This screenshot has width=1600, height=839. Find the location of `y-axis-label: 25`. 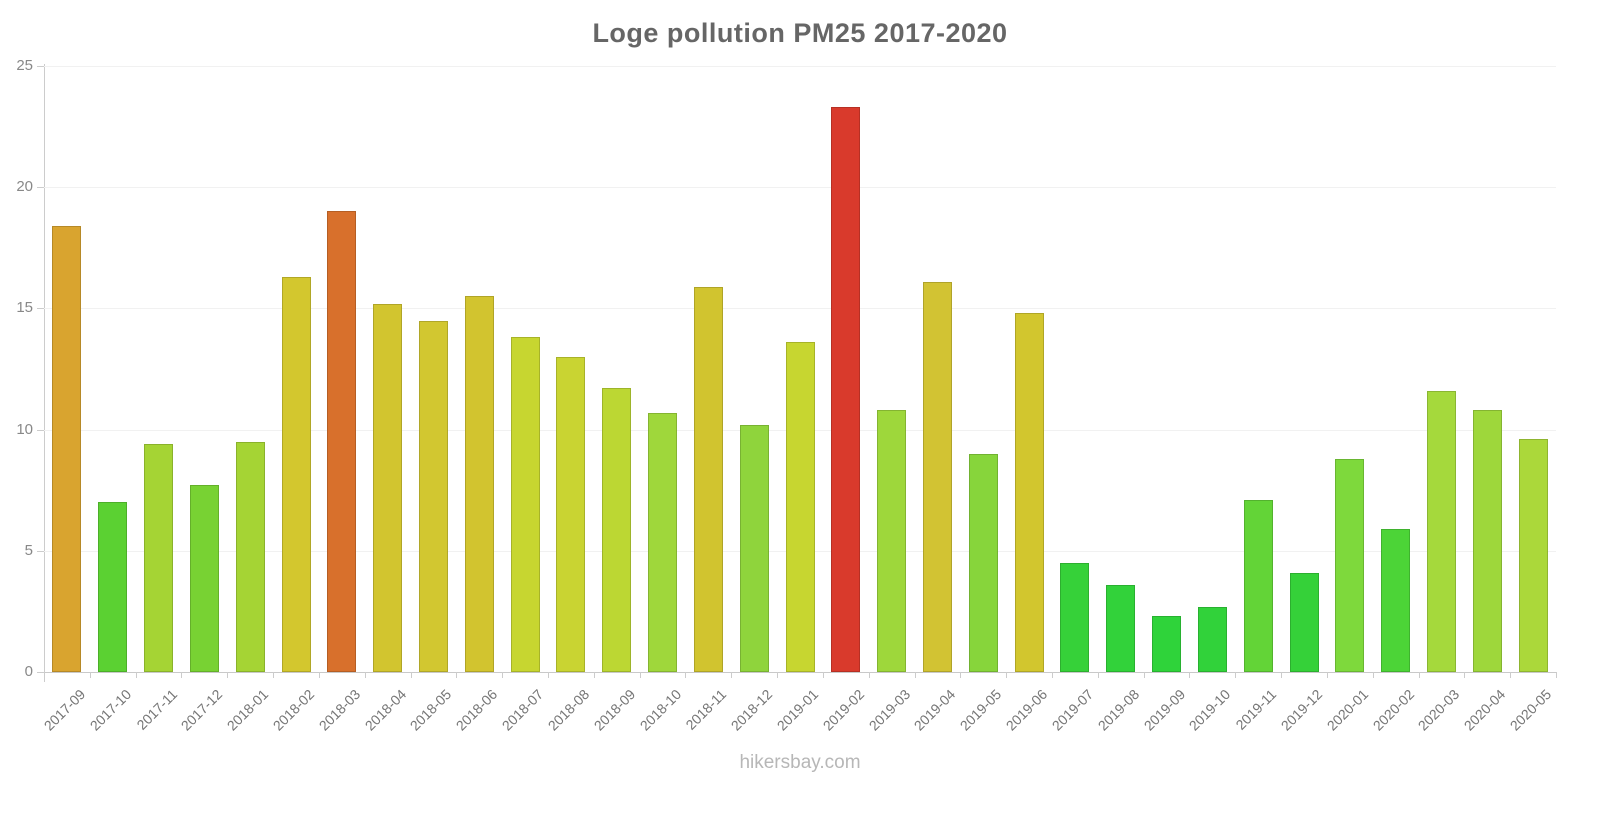

y-axis-label: 25 is located at coordinates (24, 65).